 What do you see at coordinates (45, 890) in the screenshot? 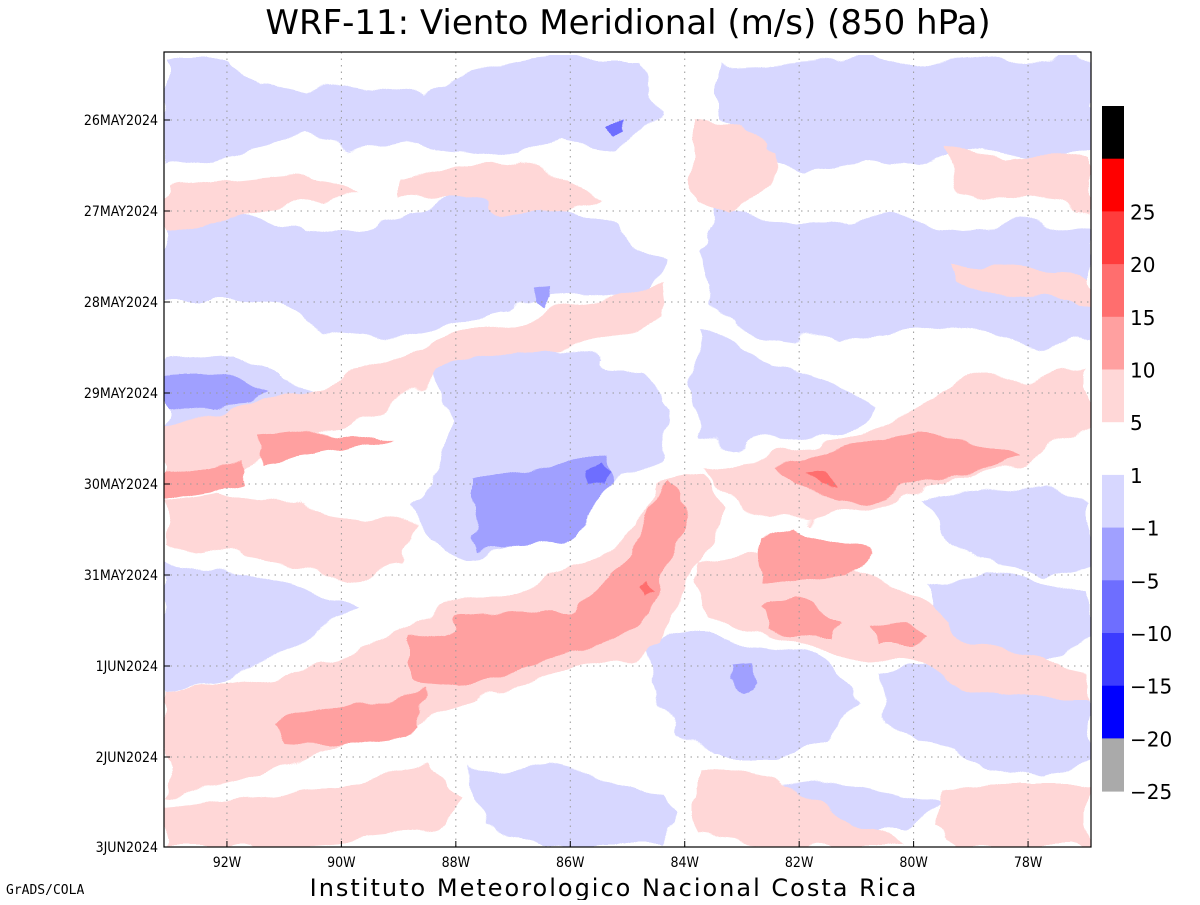
I see `credit-label: GrADS/COLA` at bounding box center [45, 890].